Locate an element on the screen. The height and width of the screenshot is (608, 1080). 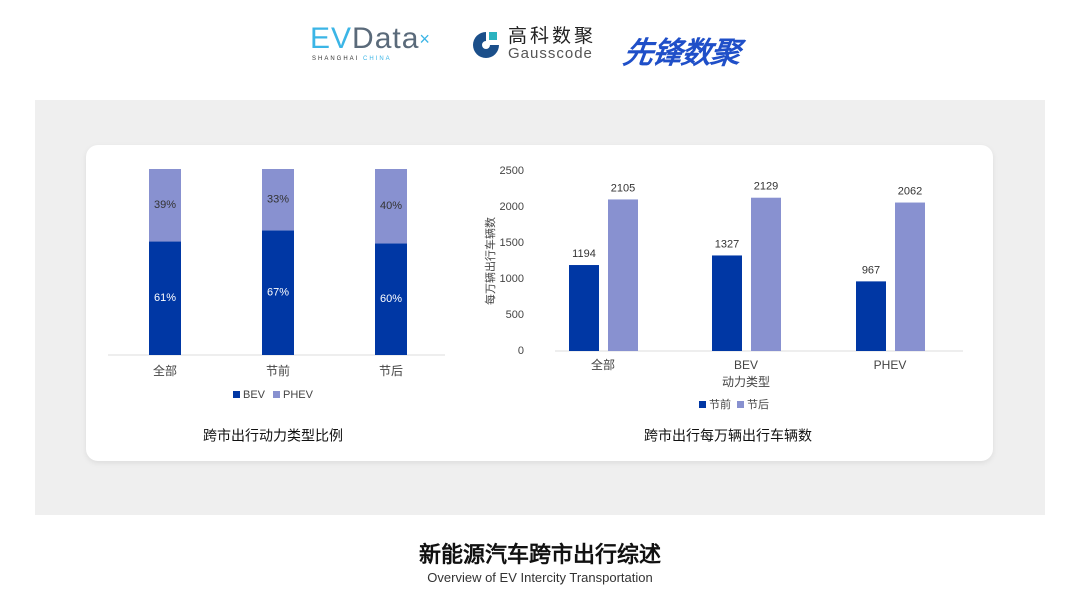
chart-title: 跨市出行每万辆出行车辆数 is located at coordinates (728, 436).